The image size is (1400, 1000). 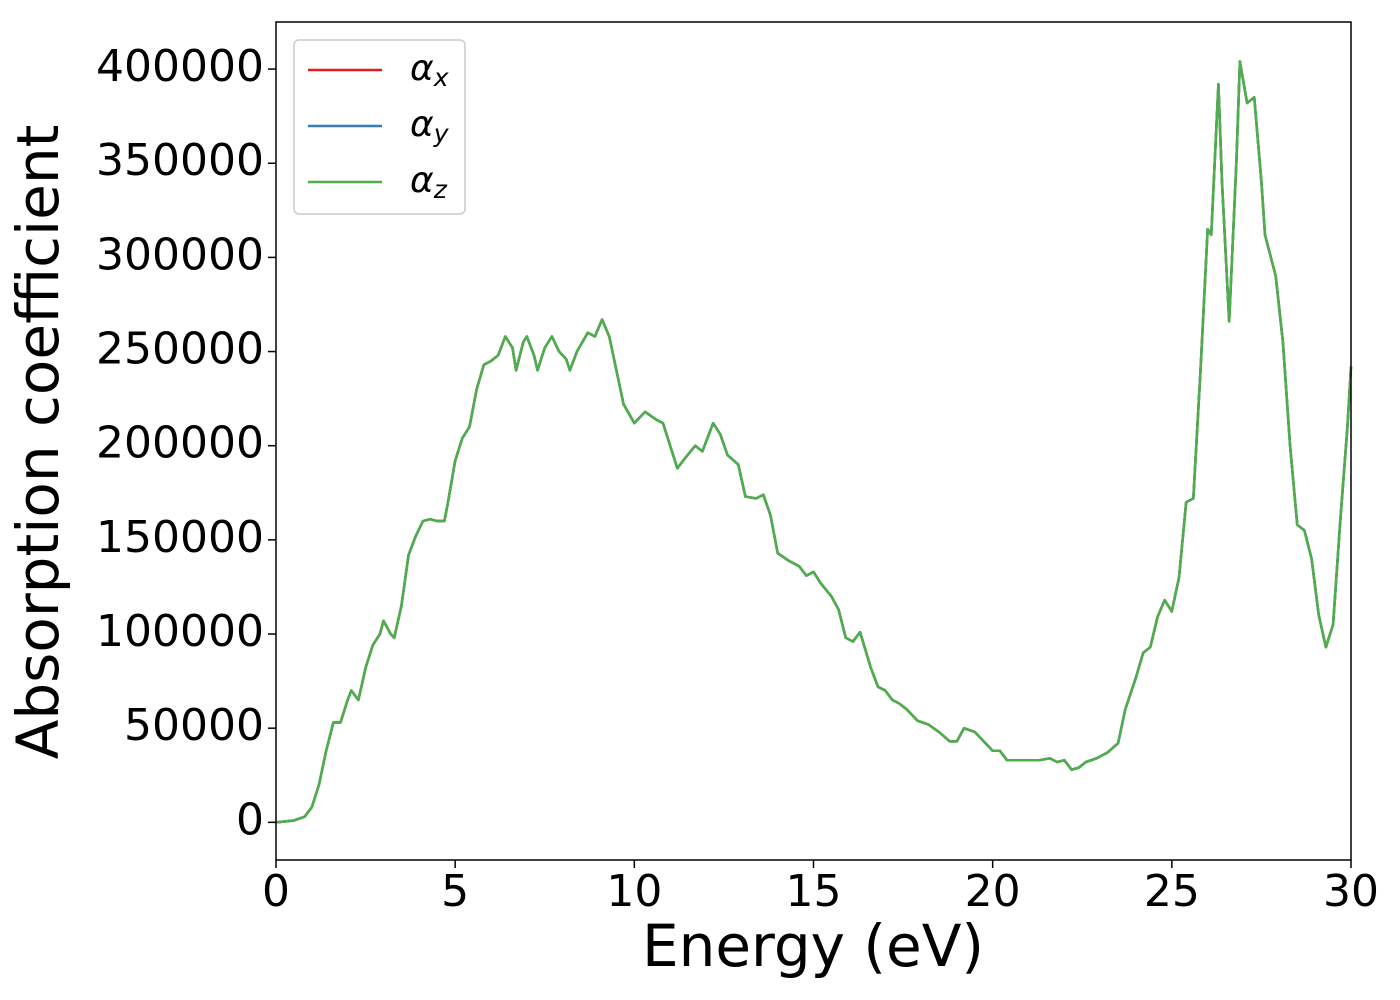 What do you see at coordinates (813, 946) in the screenshot?
I see `x-axis-label: Energy (eV)` at bounding box center [813, 946].